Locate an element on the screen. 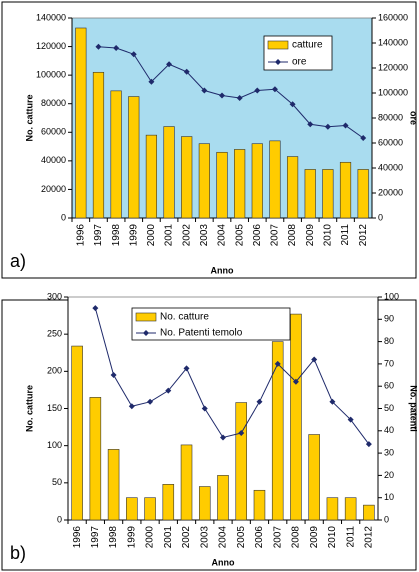  y2-tick-label: 10 is located at coordinates (389, 497).